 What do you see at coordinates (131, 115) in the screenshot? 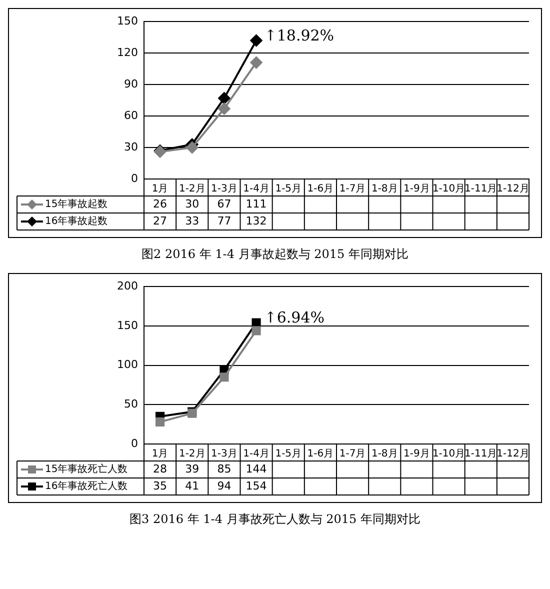
I see `y-tick-label: 60` at bounding box center [131, 115].